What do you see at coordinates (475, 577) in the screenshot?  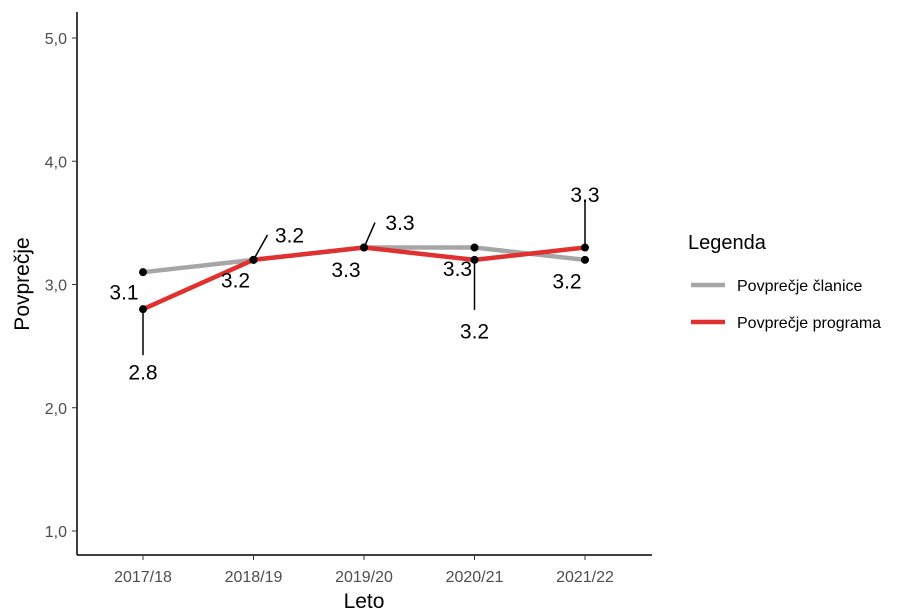 I see `x-tick-label: 2020/21` at bounding box center [475, 577].